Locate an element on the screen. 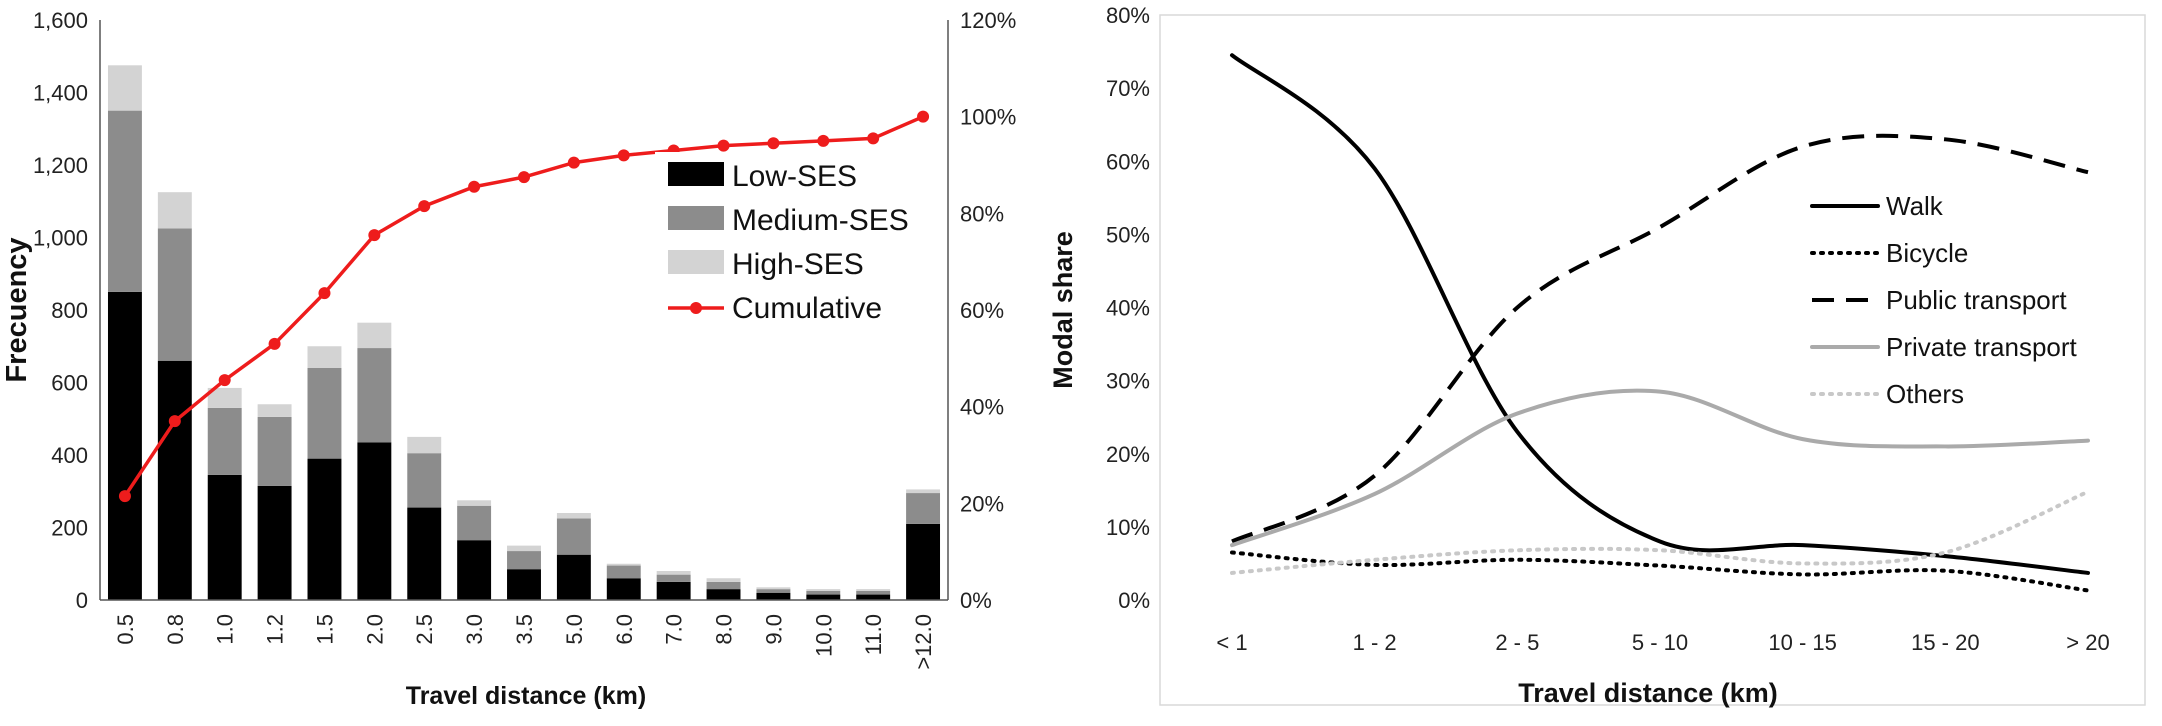  left-y2-tick-label: 40% is located at coordinates (982, 407).